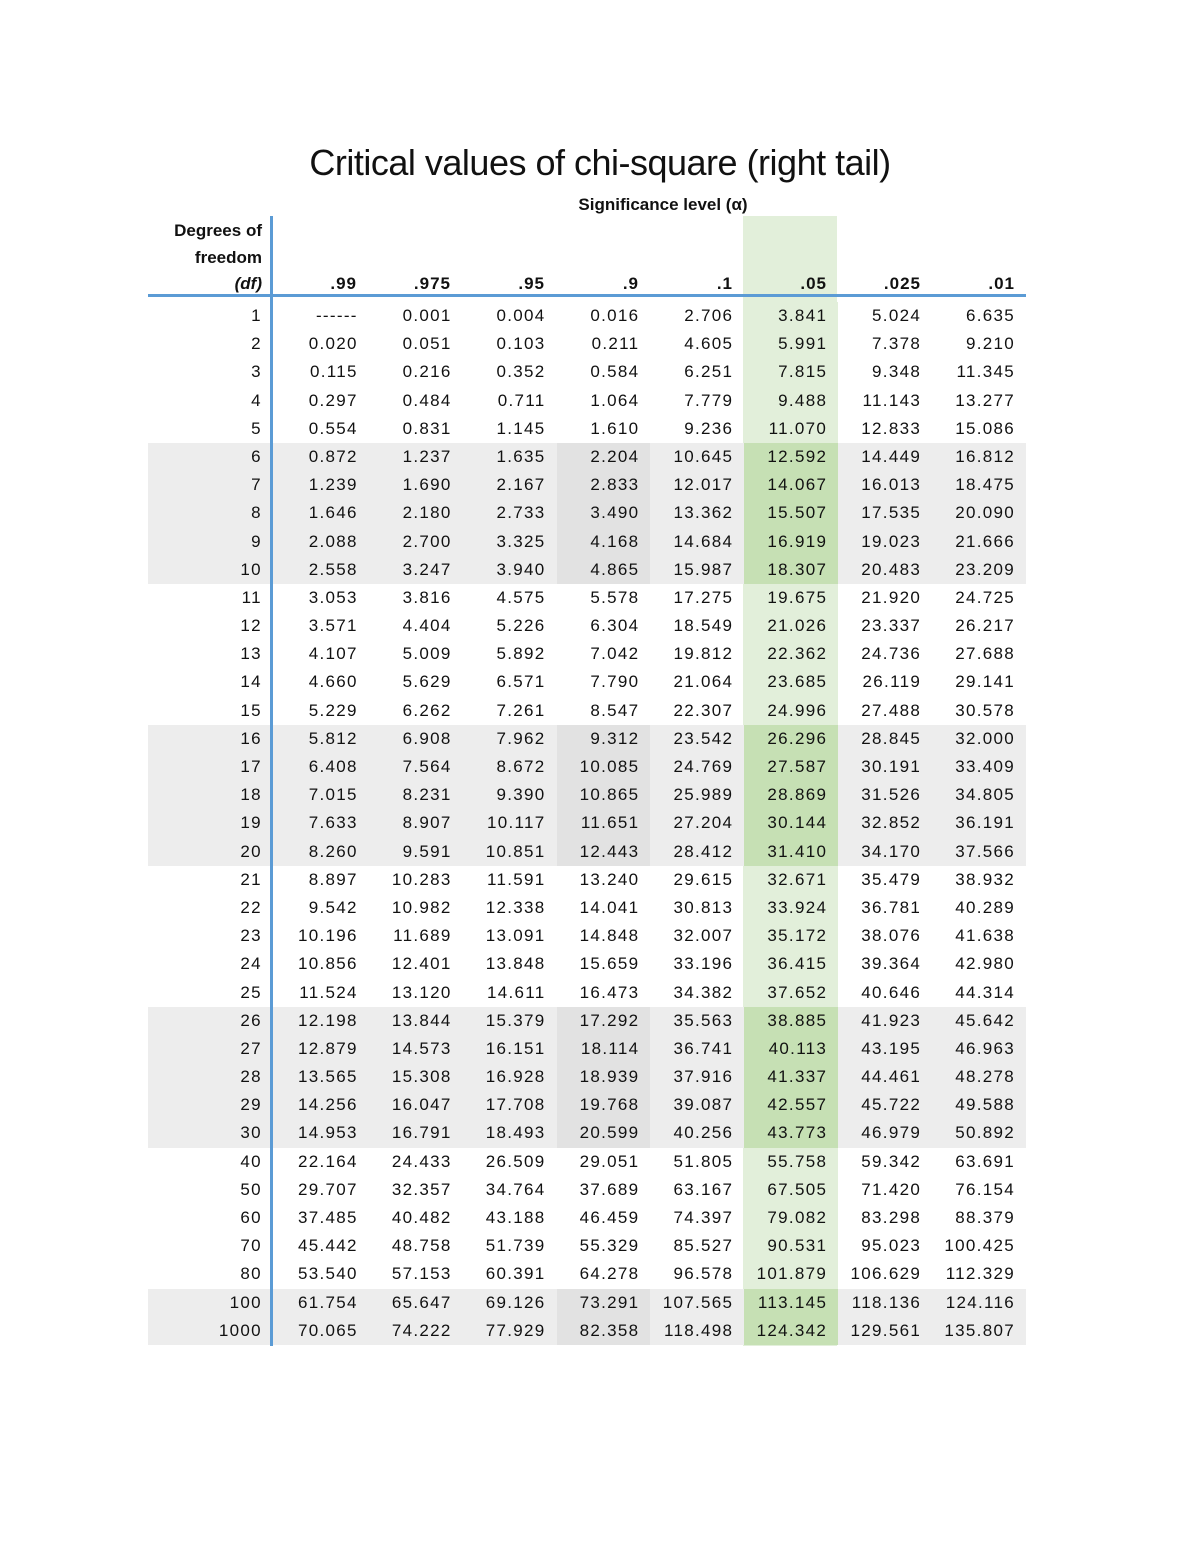  Describe the element at coordinates (791, 654) in the screenshot. I see `value-cell: 22.362` at that location.